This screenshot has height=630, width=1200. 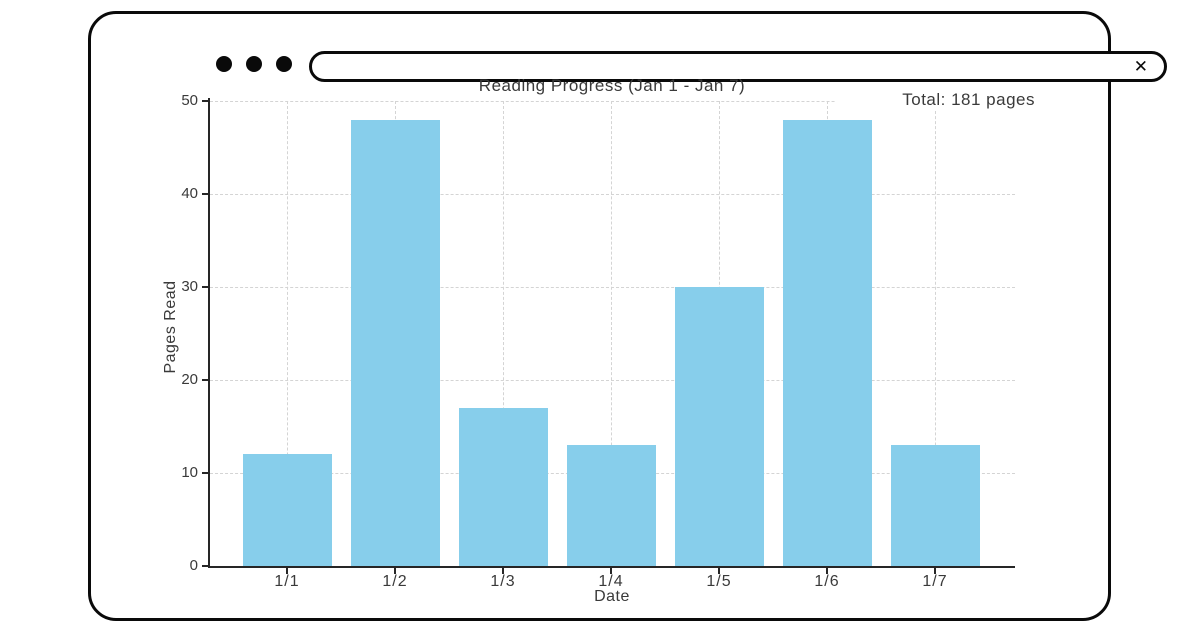 I want to click on y-tick-label: 40, so click(x=189, y=193).